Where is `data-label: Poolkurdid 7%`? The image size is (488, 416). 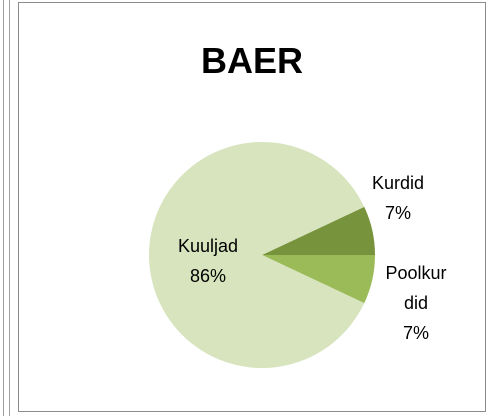 data-label: Poolkurdid 7% is located at coordinates (416, 303).